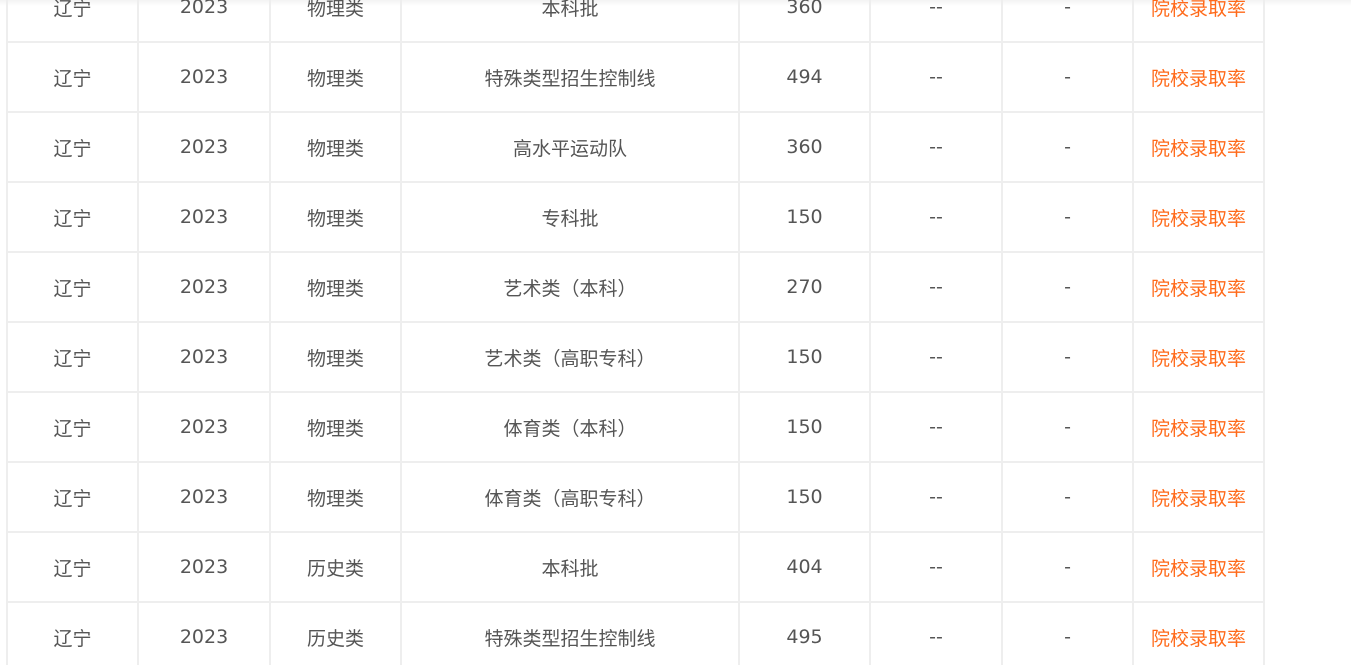 The width and height of the screenshot is (1351, 665). I want to click on score-cell: 494, so click(804, 77).